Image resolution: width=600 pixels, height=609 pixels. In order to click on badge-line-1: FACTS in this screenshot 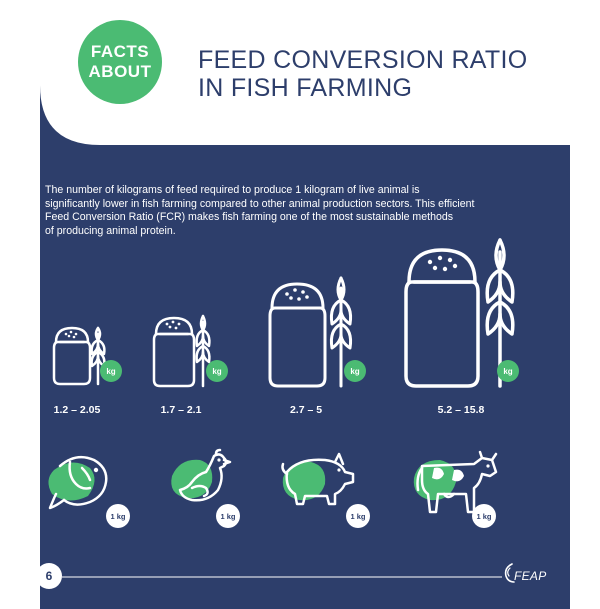, I will do `click(120, 51)`.